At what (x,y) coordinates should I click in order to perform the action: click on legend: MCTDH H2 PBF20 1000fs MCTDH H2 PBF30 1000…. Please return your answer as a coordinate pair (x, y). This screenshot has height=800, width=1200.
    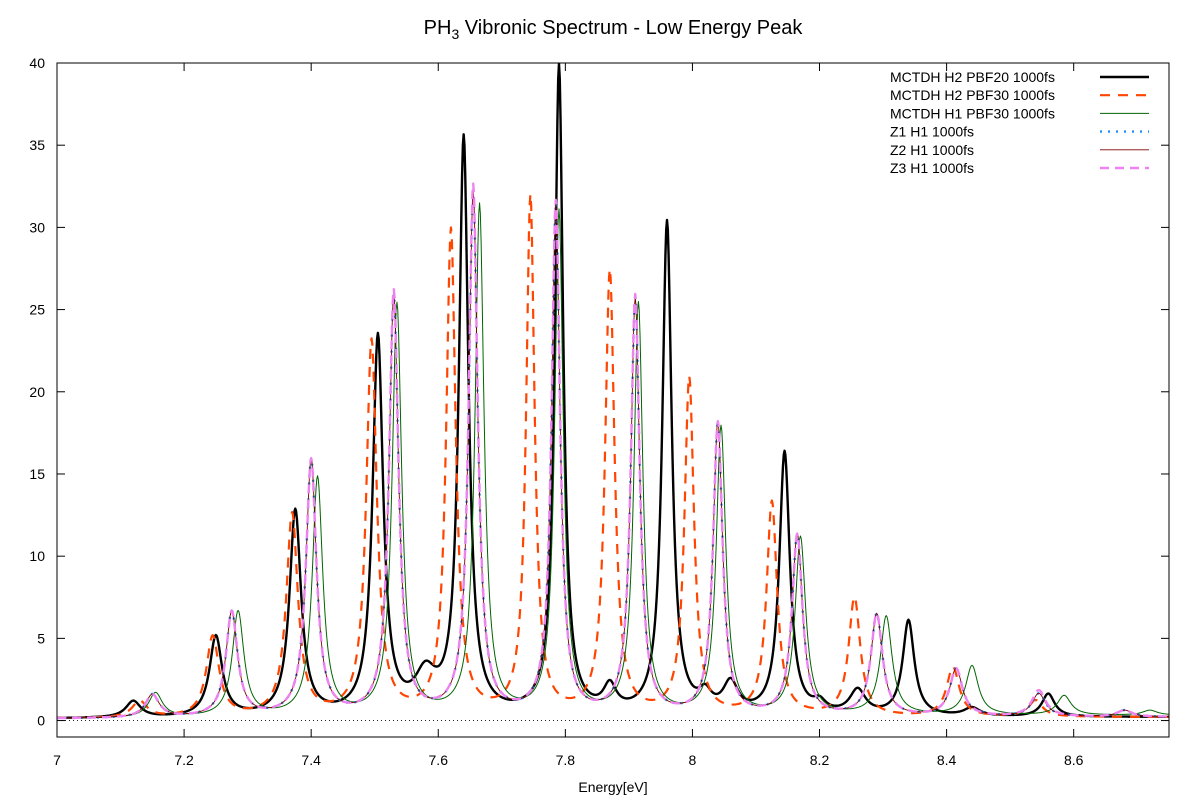
    Looking at the image, I should click on (1019, 122).